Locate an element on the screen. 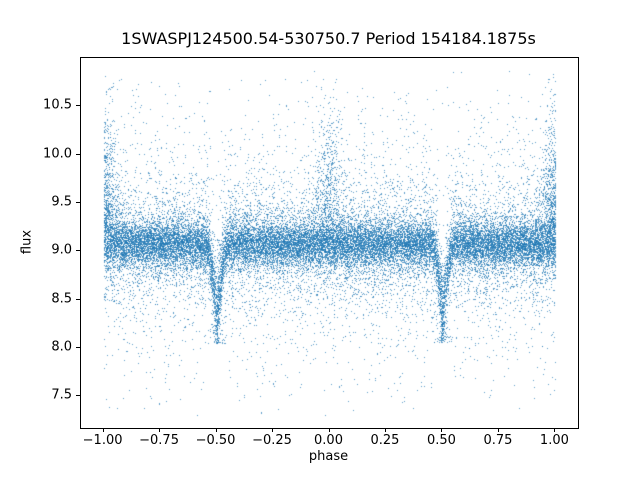 The height and width of the screenshot is (480, 640). x-tick-label: 0.00 is located at coordinates (328, 440).